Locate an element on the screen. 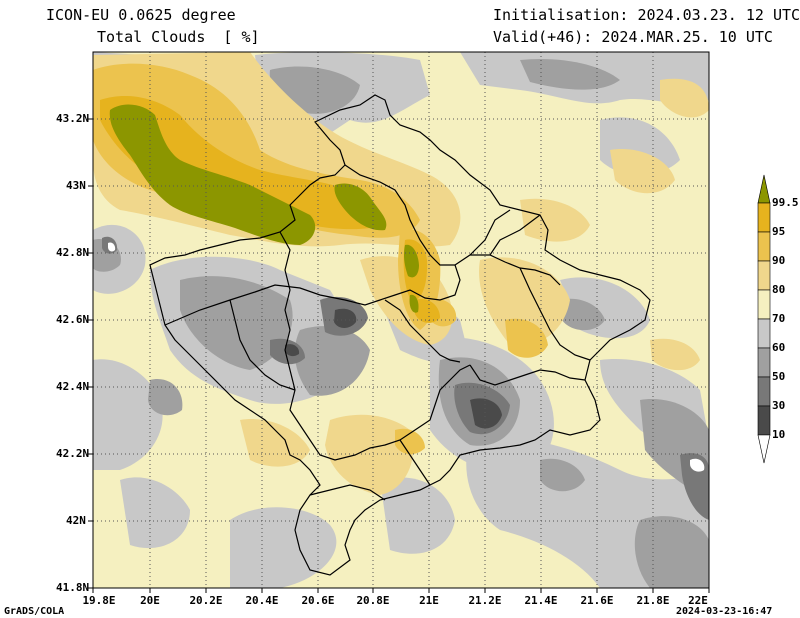  x-tick-label: 21E is located at coordinates (429, 600).